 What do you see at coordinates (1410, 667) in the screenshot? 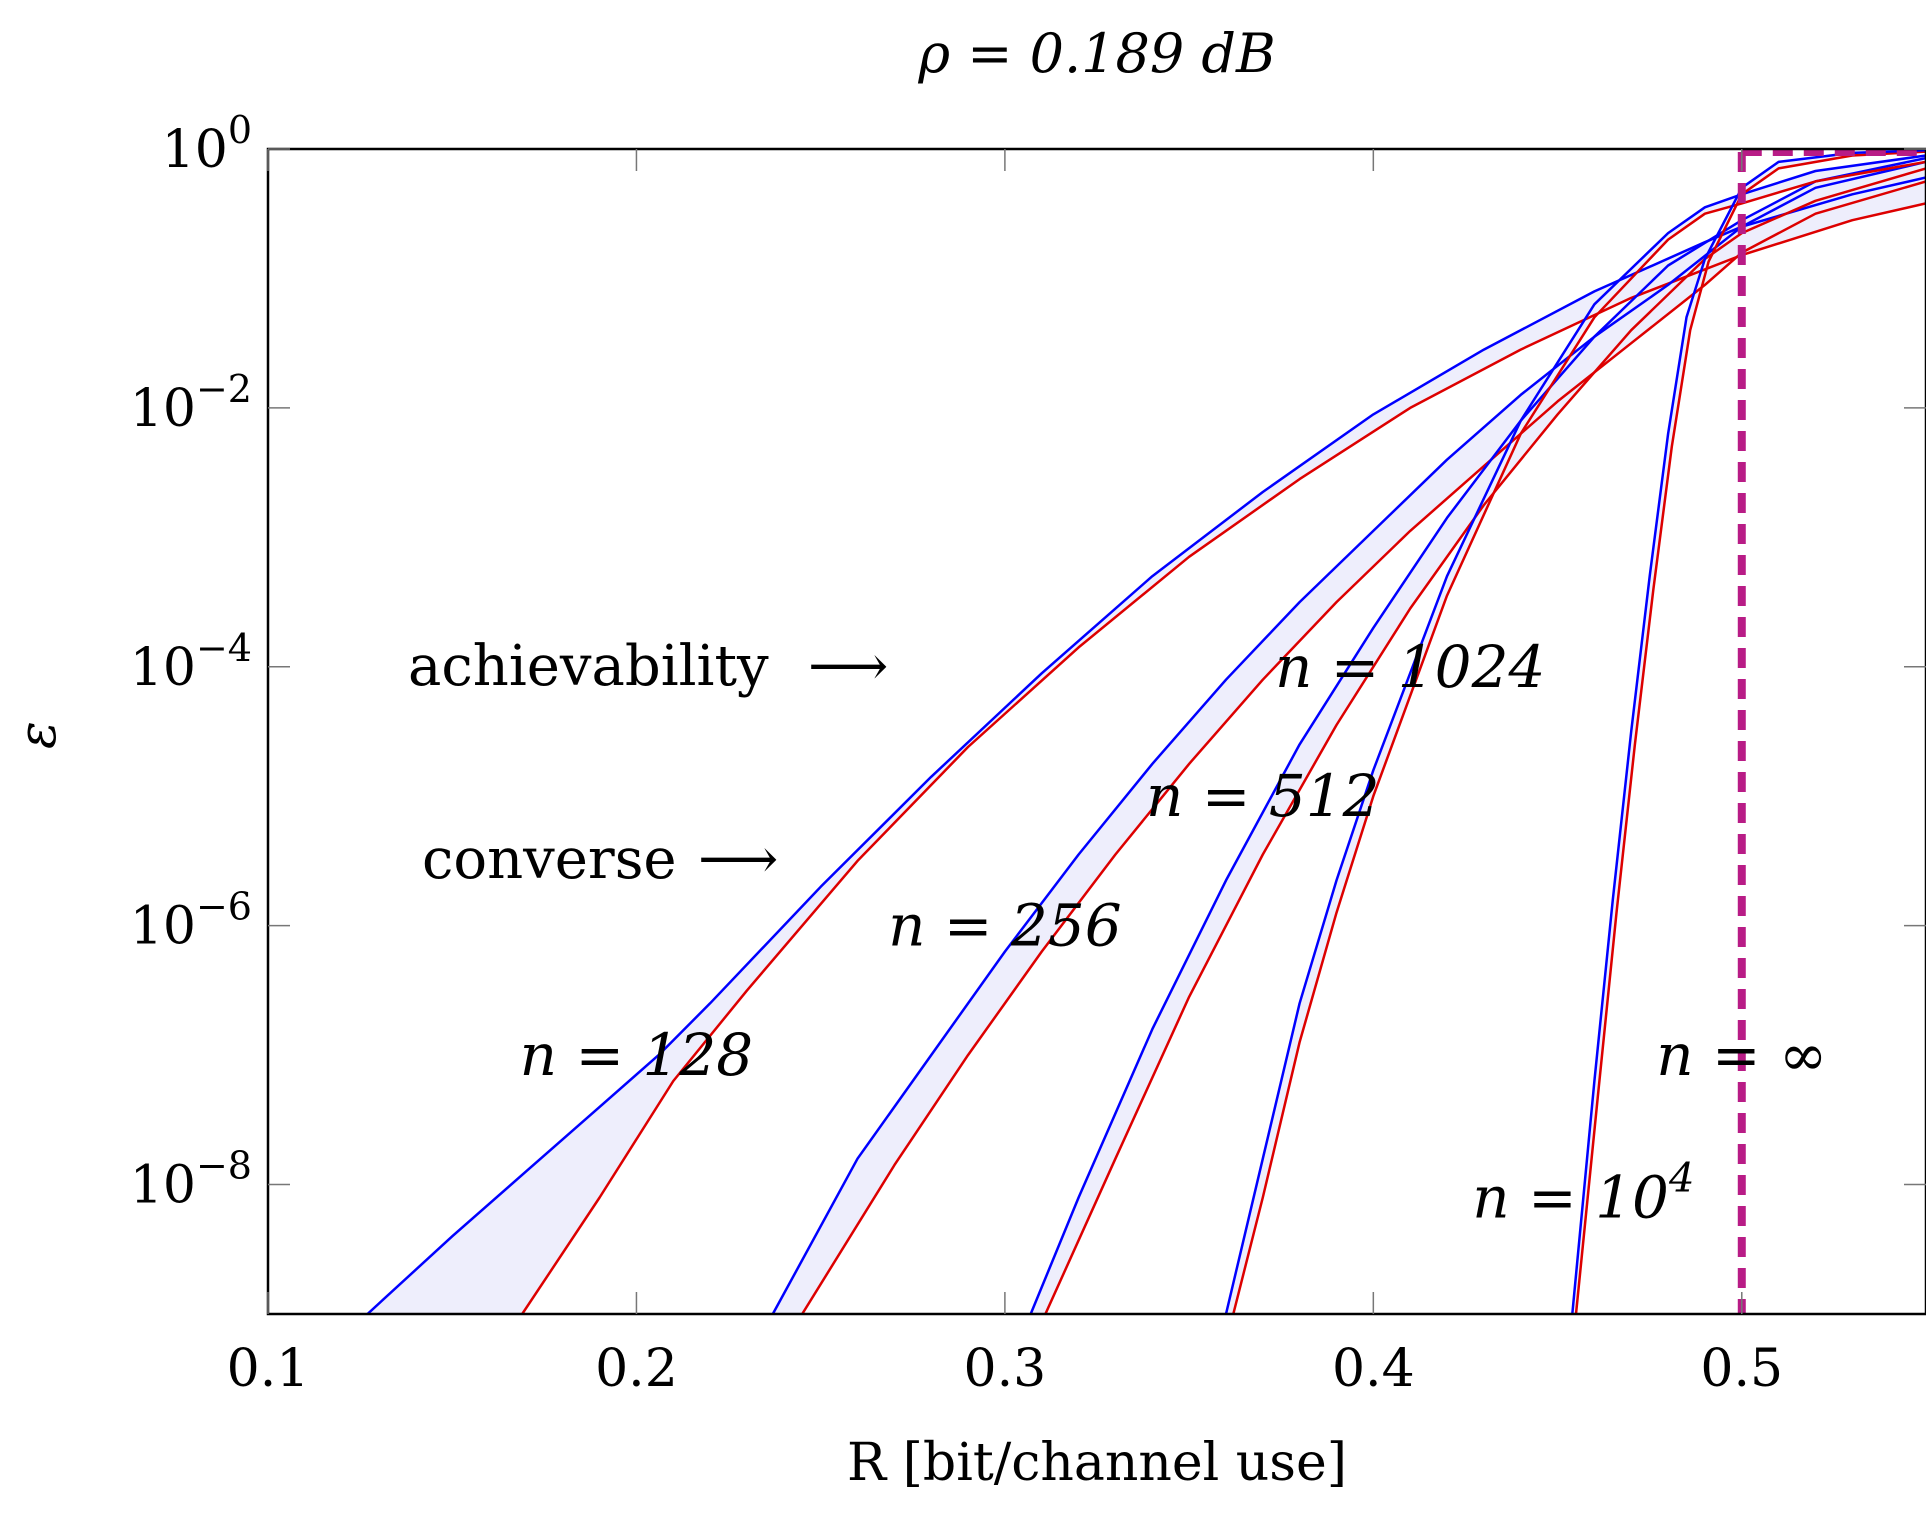
I see `curve-label: n = 1024` at bounding box center [1410, 667].